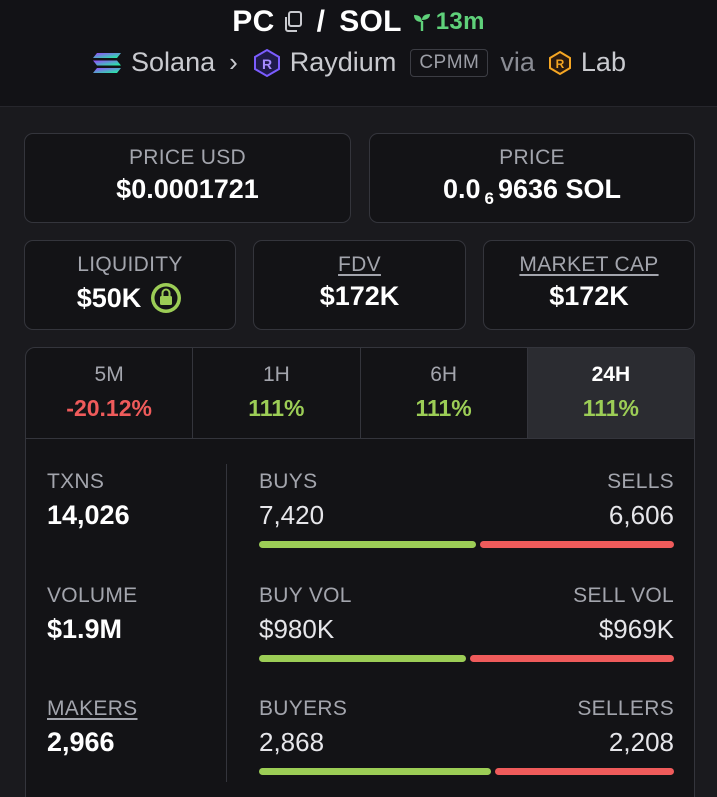 The height and width of the screenshot is (797, 717). Describe the element at coordinates (625, 708) in the screenshot. I see `sellers-label: SELLERS` at that location.